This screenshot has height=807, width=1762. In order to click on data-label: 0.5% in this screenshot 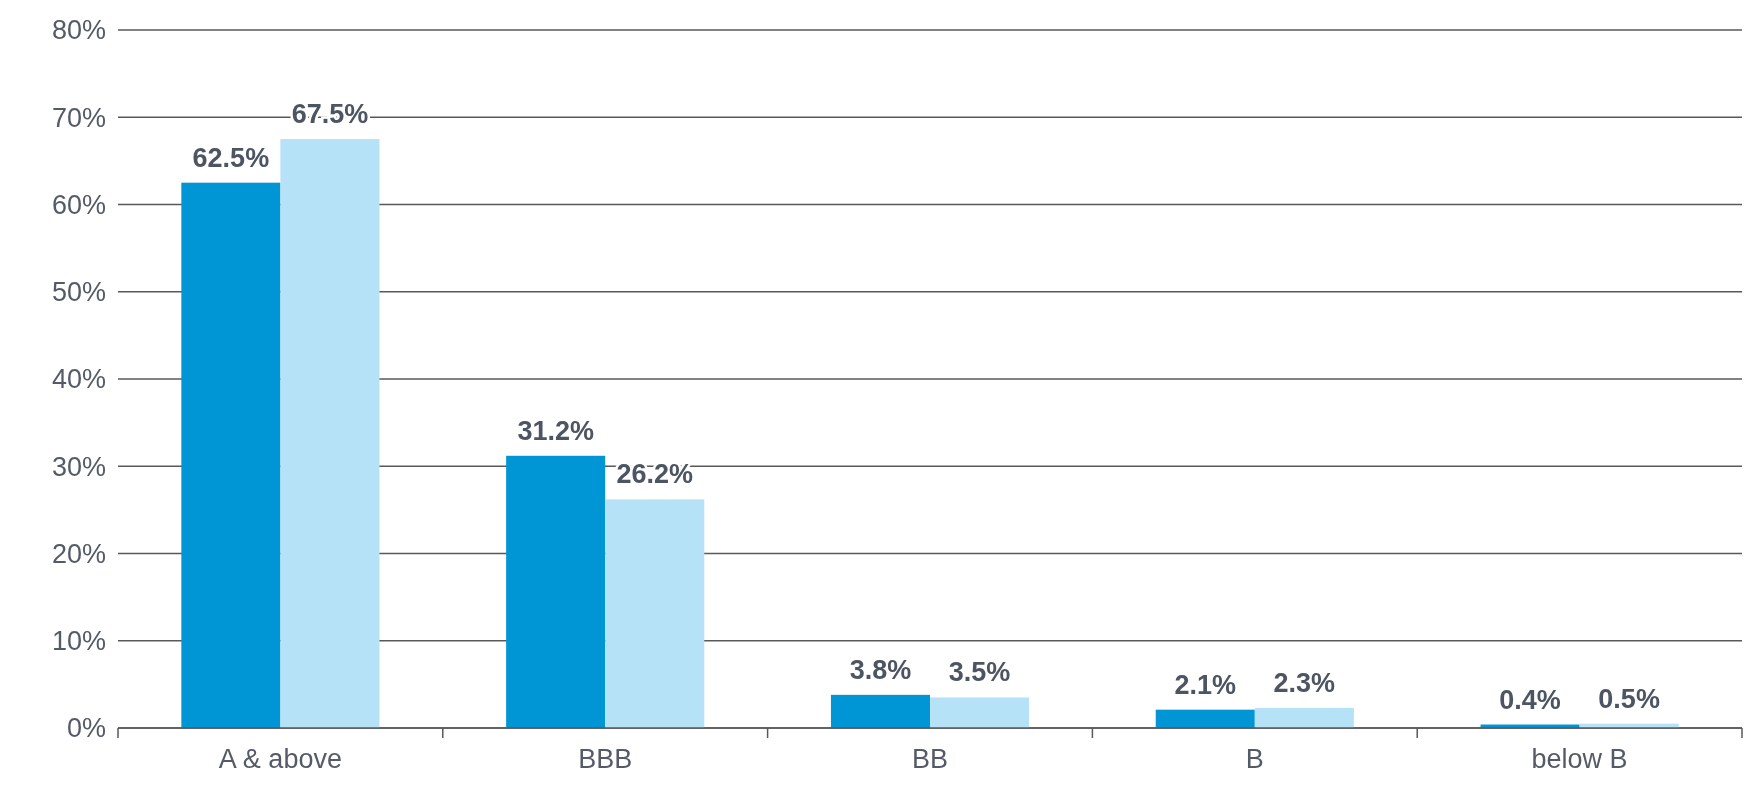, I will do `click(1629, 698)`.